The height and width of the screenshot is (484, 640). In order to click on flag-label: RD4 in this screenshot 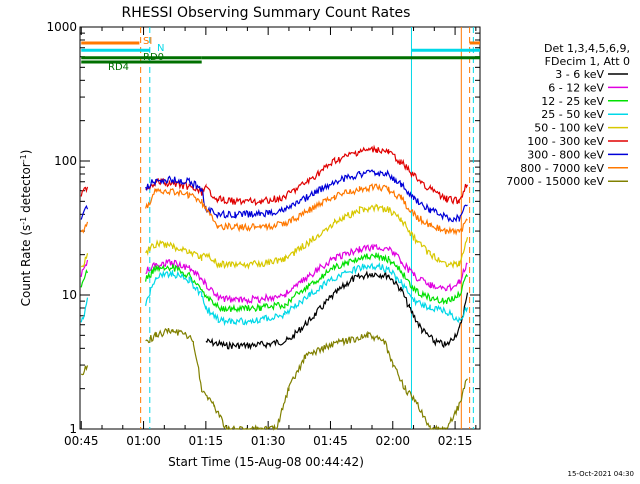, I will do `click(118, 67)`.